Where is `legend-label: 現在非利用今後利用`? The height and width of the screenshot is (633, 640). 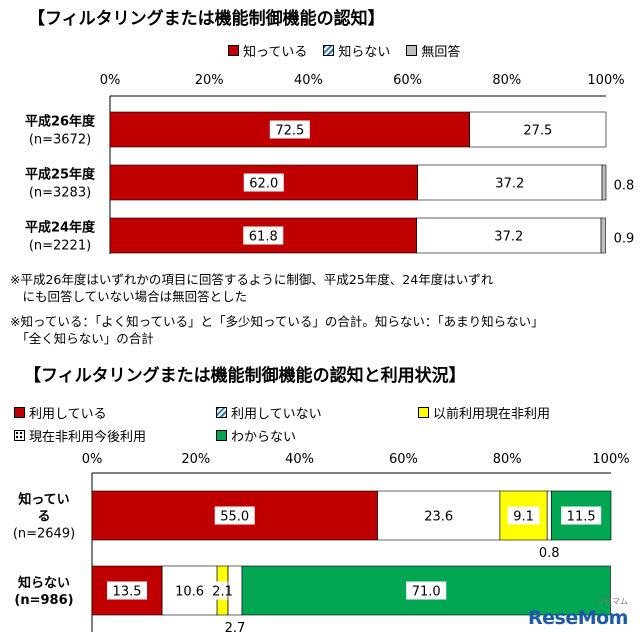
legend-label: 現在非利用今後利用 is located at coordinates (88, 437).